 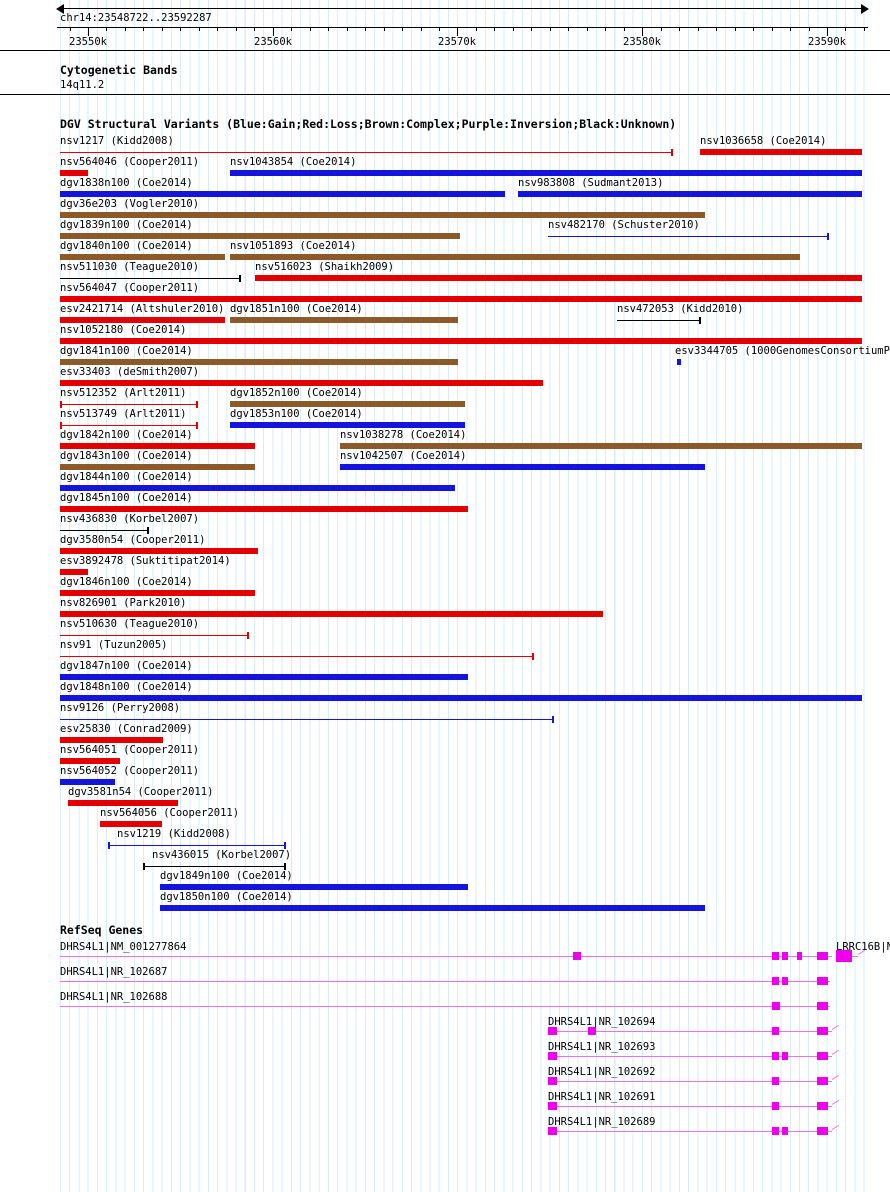 I want to click on variant-label: nsv9126 (Perry2008), so click(x=120, y=708).